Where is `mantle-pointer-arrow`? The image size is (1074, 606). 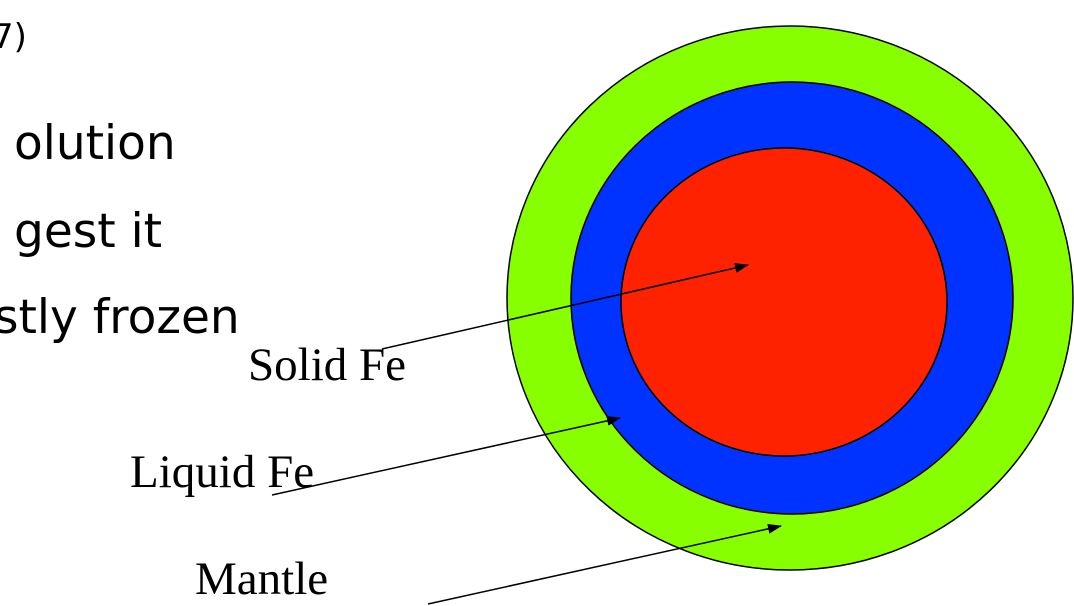 mantle-pointer-arrow is located at coordinates (604, 564).